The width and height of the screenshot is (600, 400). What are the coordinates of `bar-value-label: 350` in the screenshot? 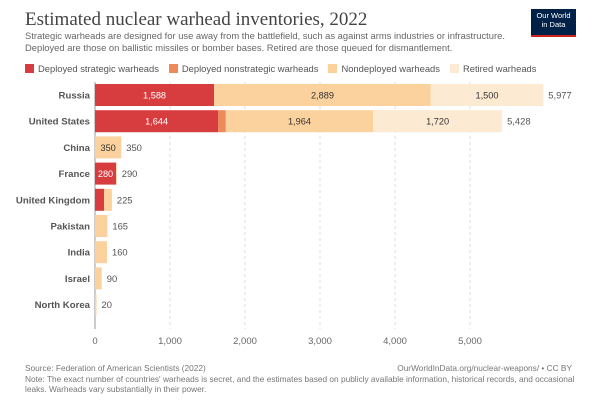 It's located at (107, 148).